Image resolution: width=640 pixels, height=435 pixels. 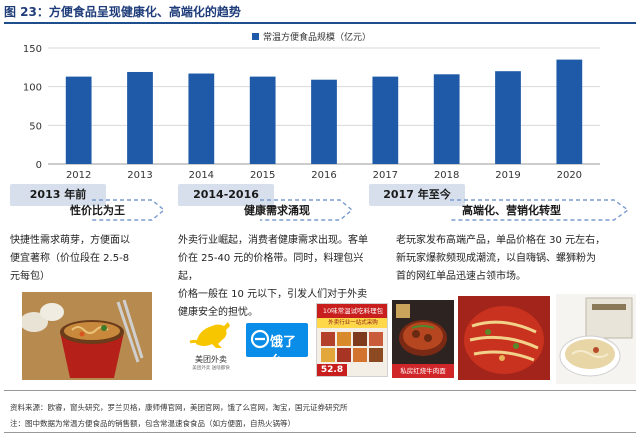 What do you see at coordinates (323, 175) in the screenshot?
I see `x-tick-label: 2016` at bounding box center [323, 175].